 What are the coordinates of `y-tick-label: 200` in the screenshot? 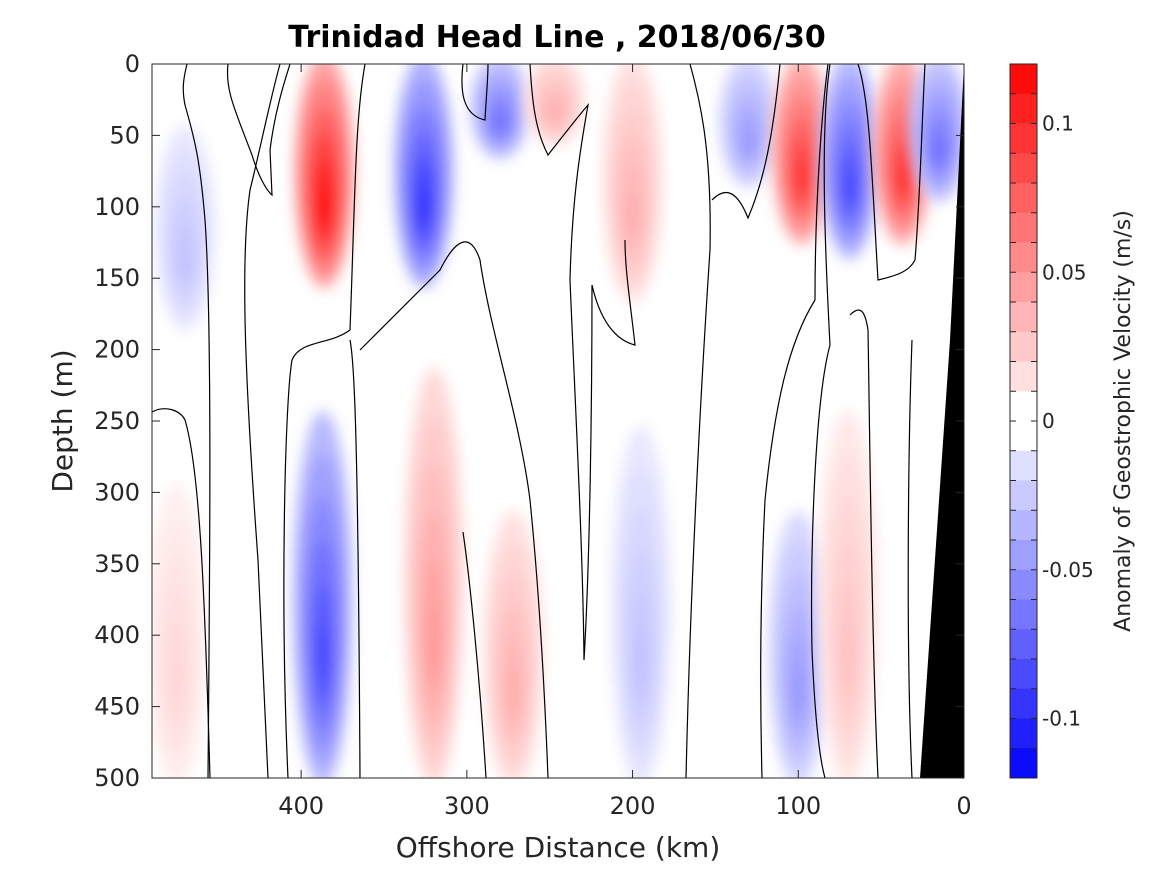 It's located at (117, 350).